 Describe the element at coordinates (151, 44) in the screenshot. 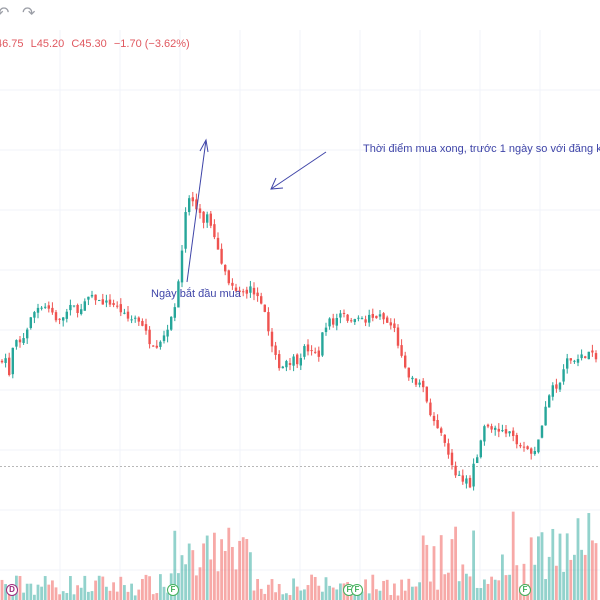

I see `ohlc-change: −1.70 (−3.62%)` at that location.